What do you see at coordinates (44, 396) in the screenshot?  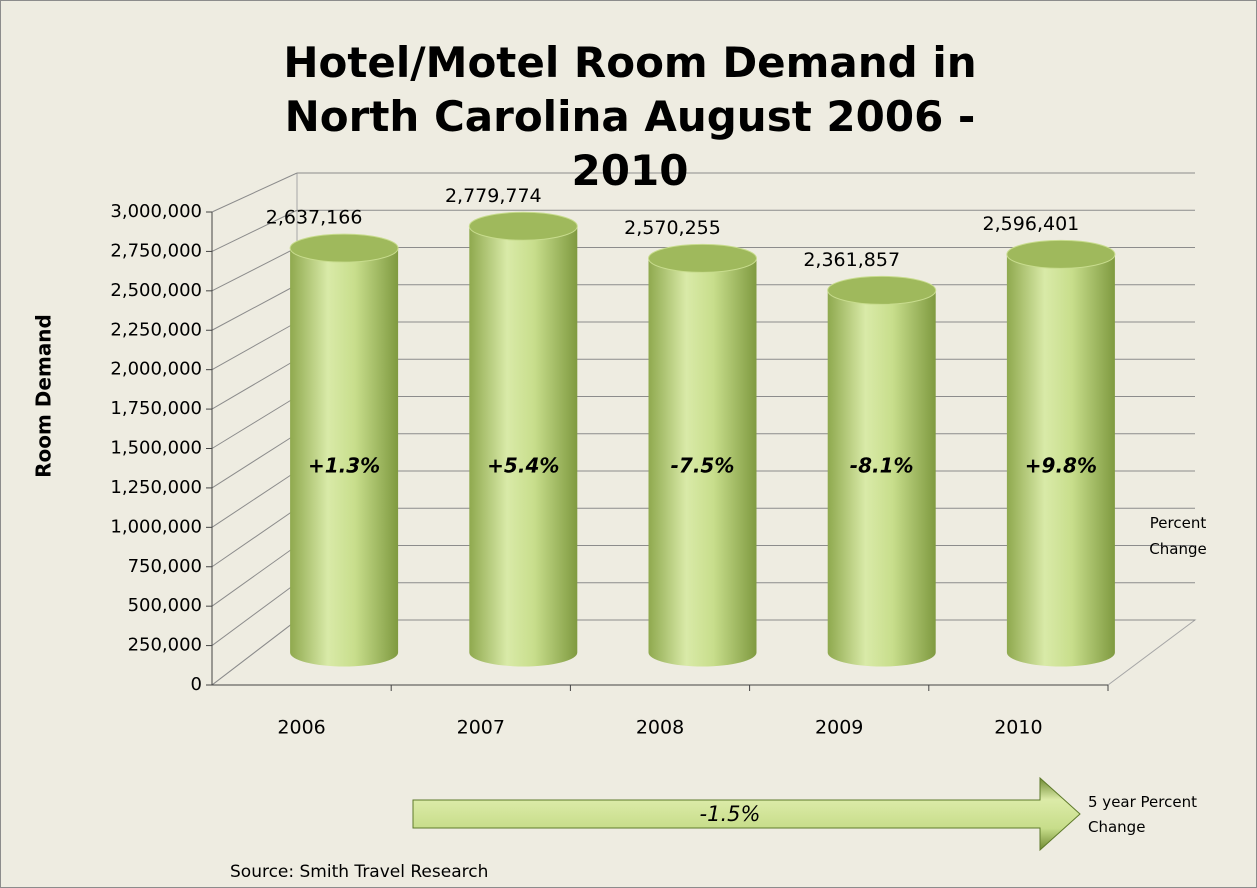 I see `y-axis-label: Room Demand` at bounding box center [44, 396].